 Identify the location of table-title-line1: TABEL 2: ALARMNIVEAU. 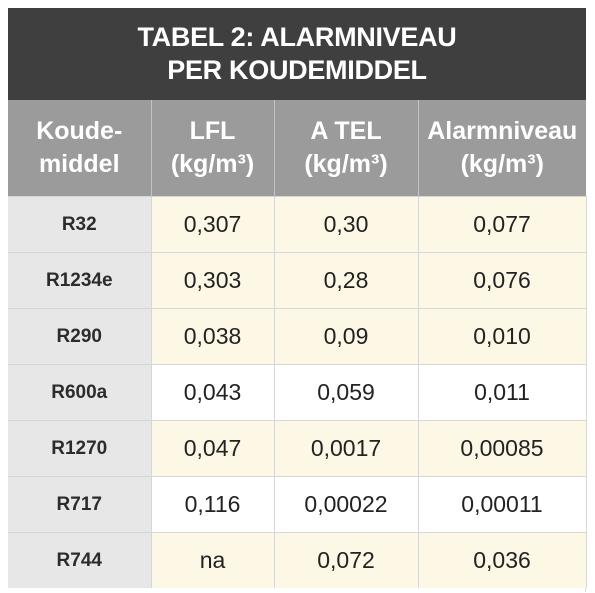
(297, 37).